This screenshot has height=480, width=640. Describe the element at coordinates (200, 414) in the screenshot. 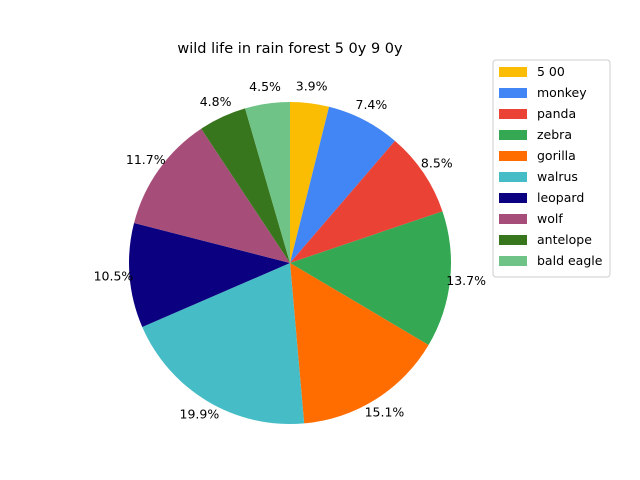

I see `pie-percent-label: 19.9%` at that location.